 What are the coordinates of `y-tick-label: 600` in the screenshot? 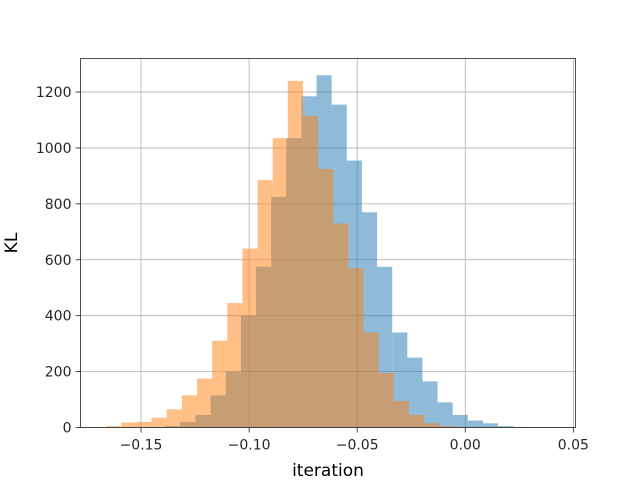 It's located at (58, 261).